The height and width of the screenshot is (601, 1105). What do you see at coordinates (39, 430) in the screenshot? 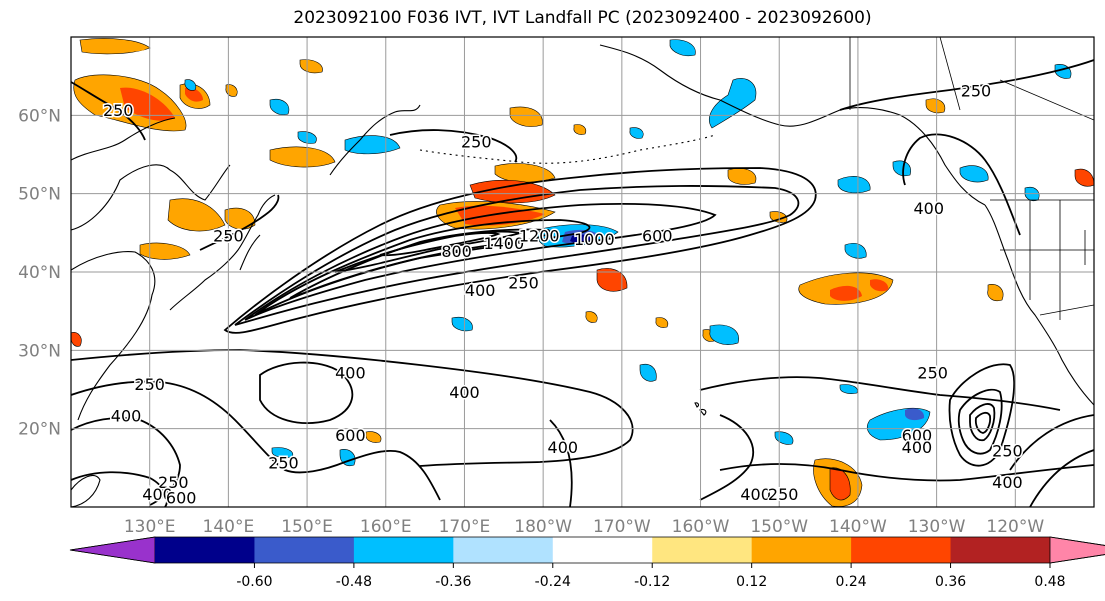
I see `latitude-tick-label: 20°N` at bounding box center [39, 430].